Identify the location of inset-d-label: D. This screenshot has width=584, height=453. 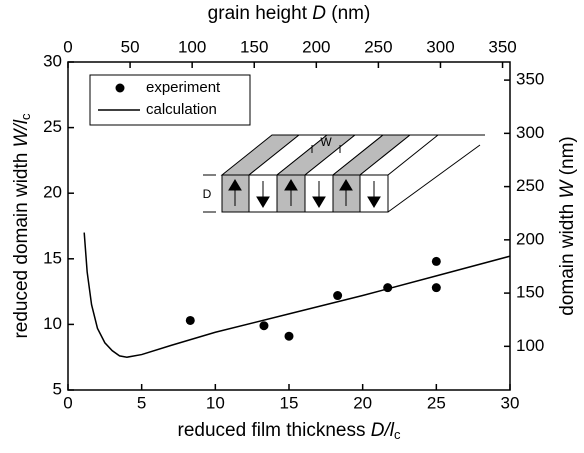
(207, 194).